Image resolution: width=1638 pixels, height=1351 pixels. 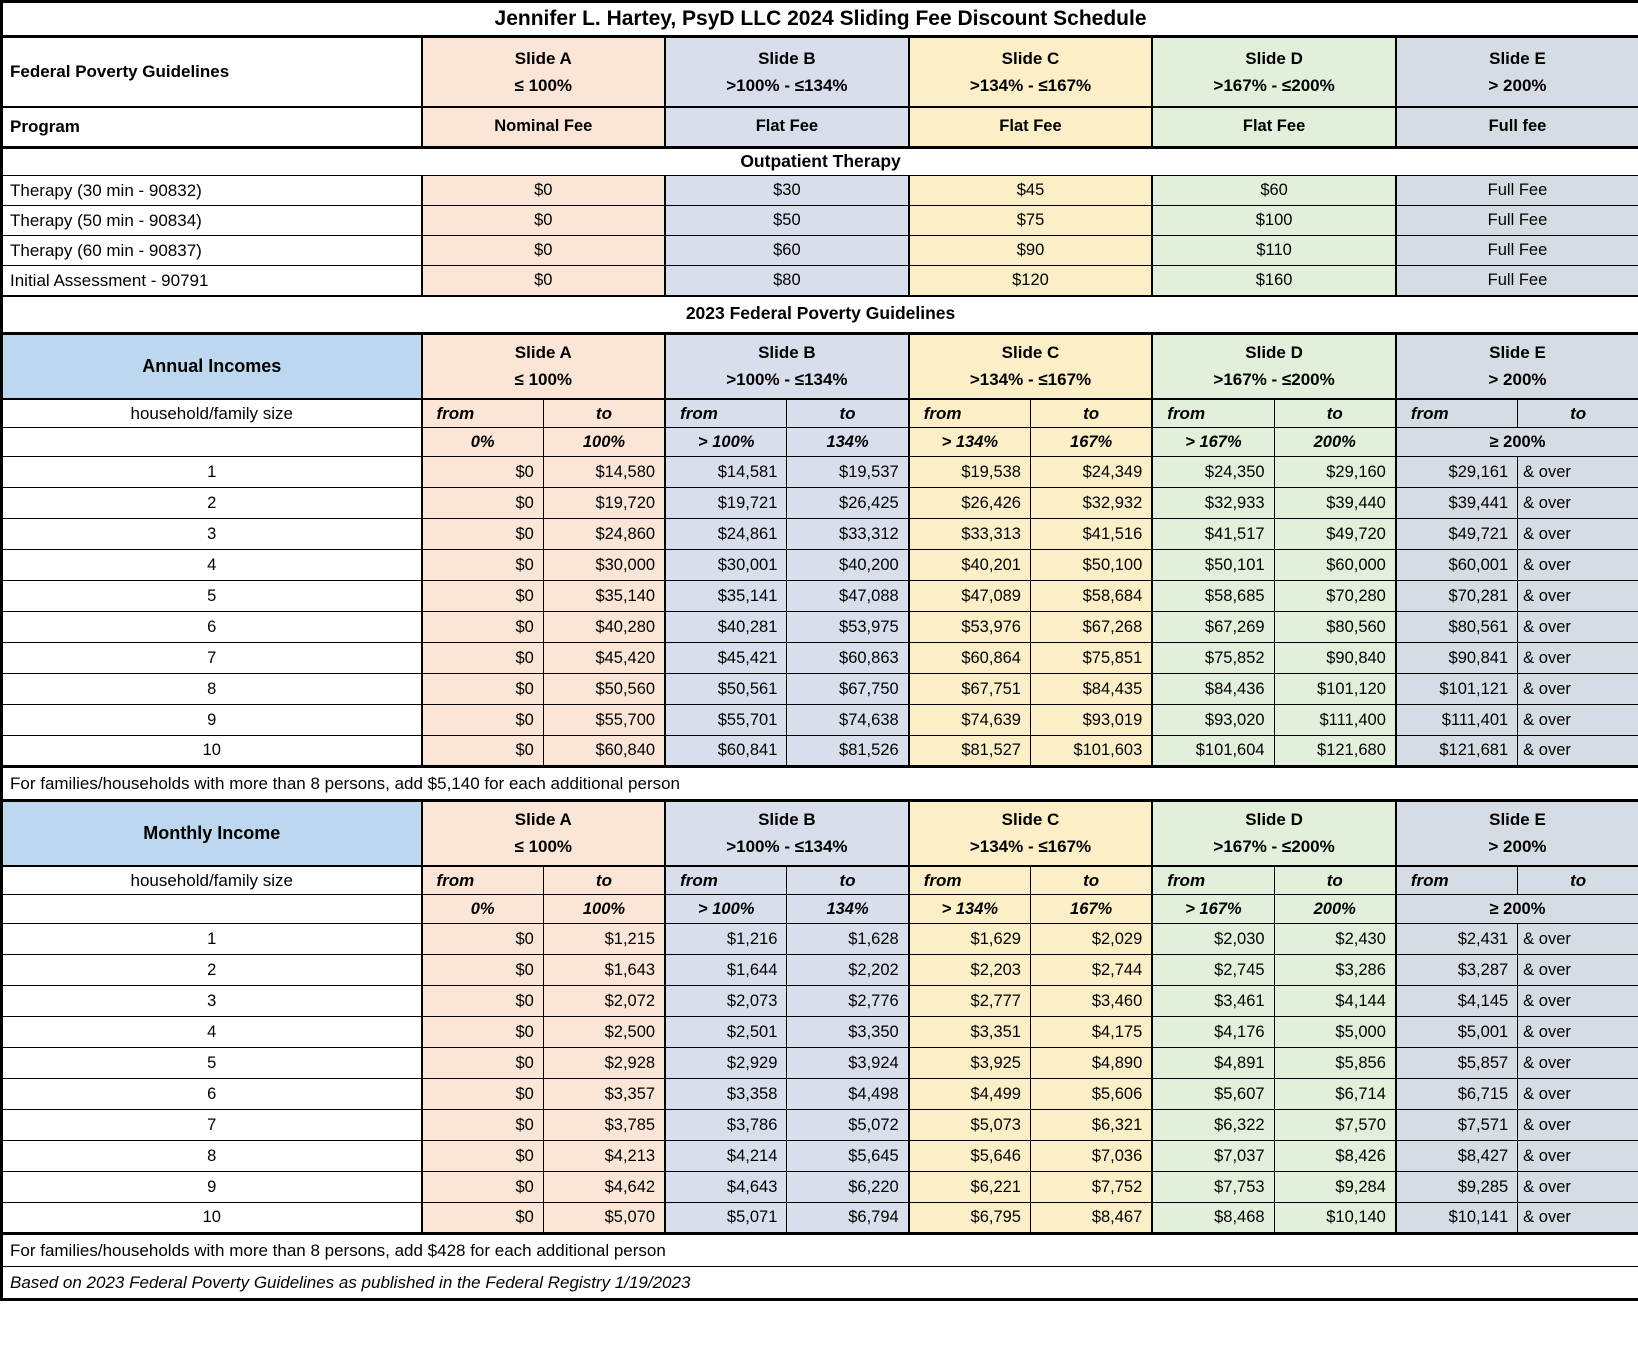 What do you see at coordinates (969, 939) in the screenshot?
I see `income-value-cell: $1,629` at bounding box center [969, 939].